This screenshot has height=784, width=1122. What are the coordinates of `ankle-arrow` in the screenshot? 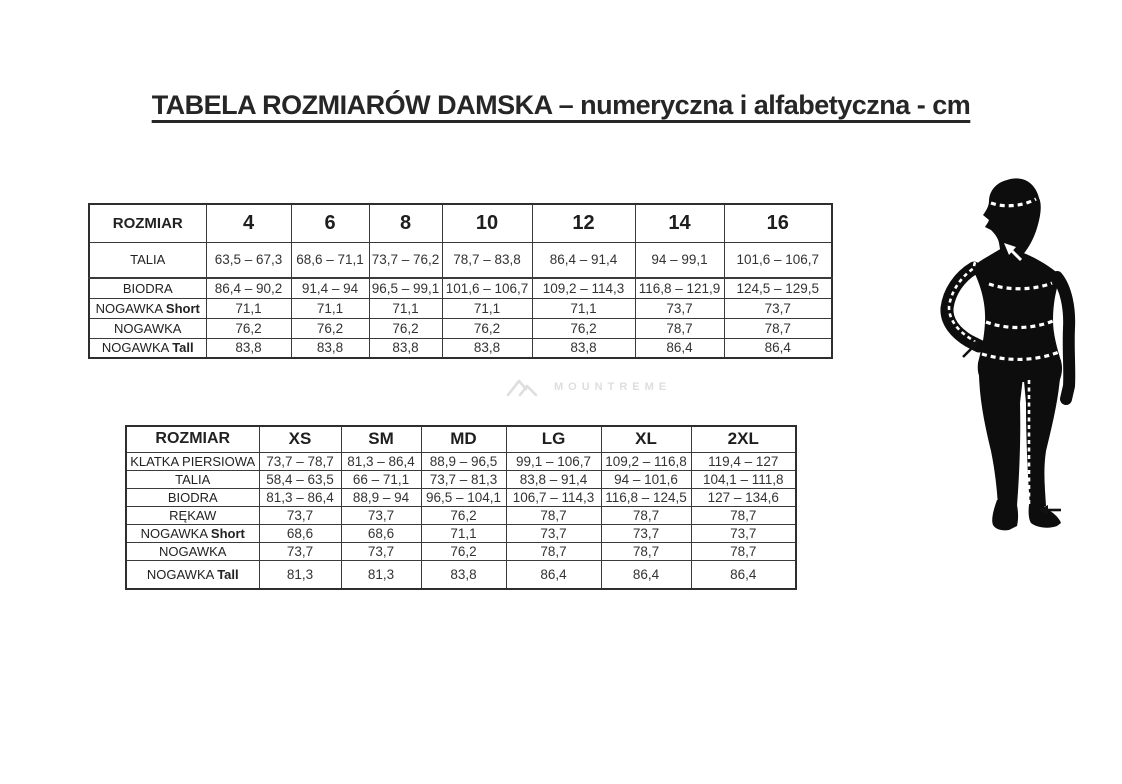 It's located at (1049, 510).